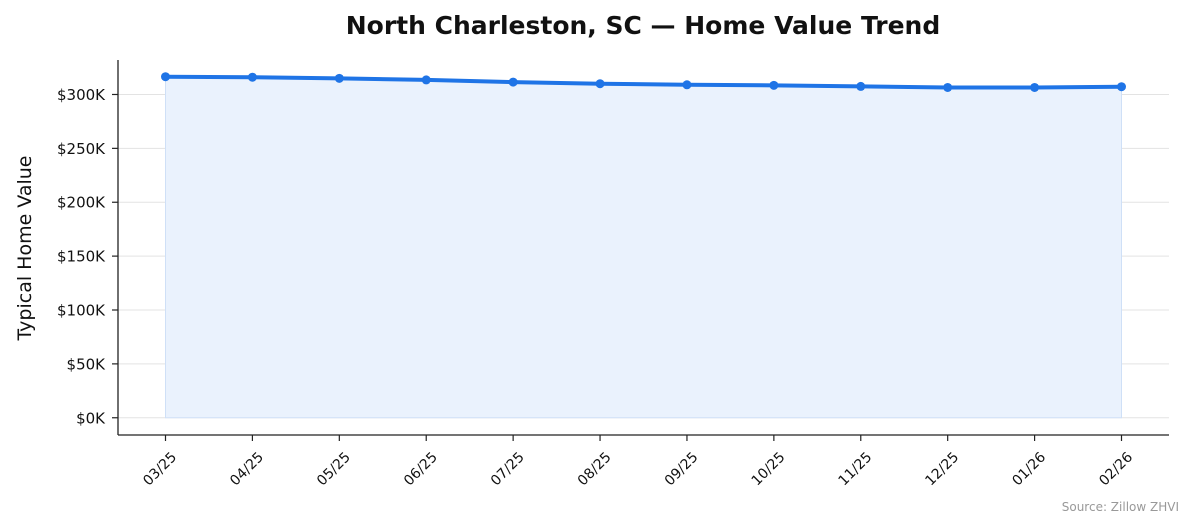  I want to click on y-ticks: $0K $50K $100K $150K $200K $250K $300K, so click(87, 256).